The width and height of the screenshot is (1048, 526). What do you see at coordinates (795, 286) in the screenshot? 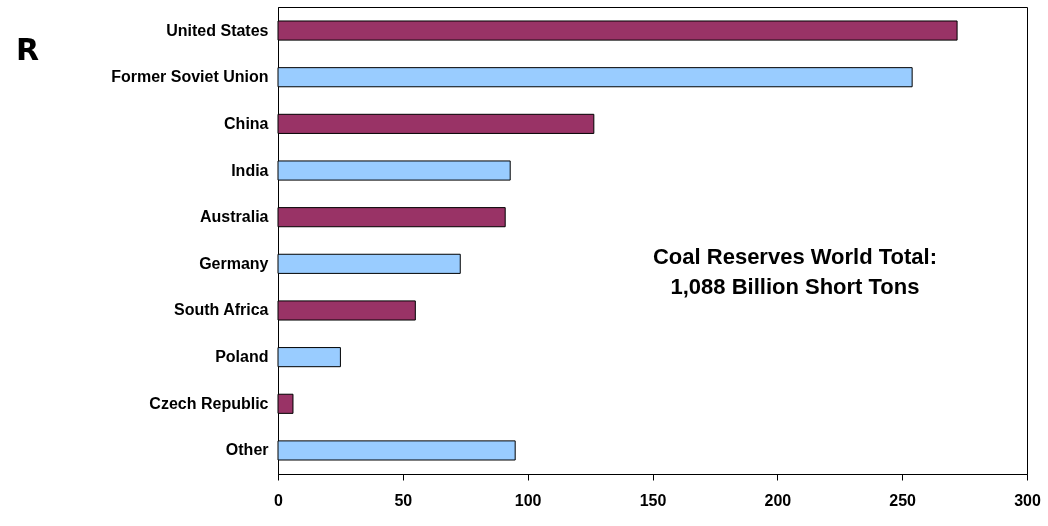
I see `annotation: 1,088 Billion Short Tons` at bounding box center [795, 286].